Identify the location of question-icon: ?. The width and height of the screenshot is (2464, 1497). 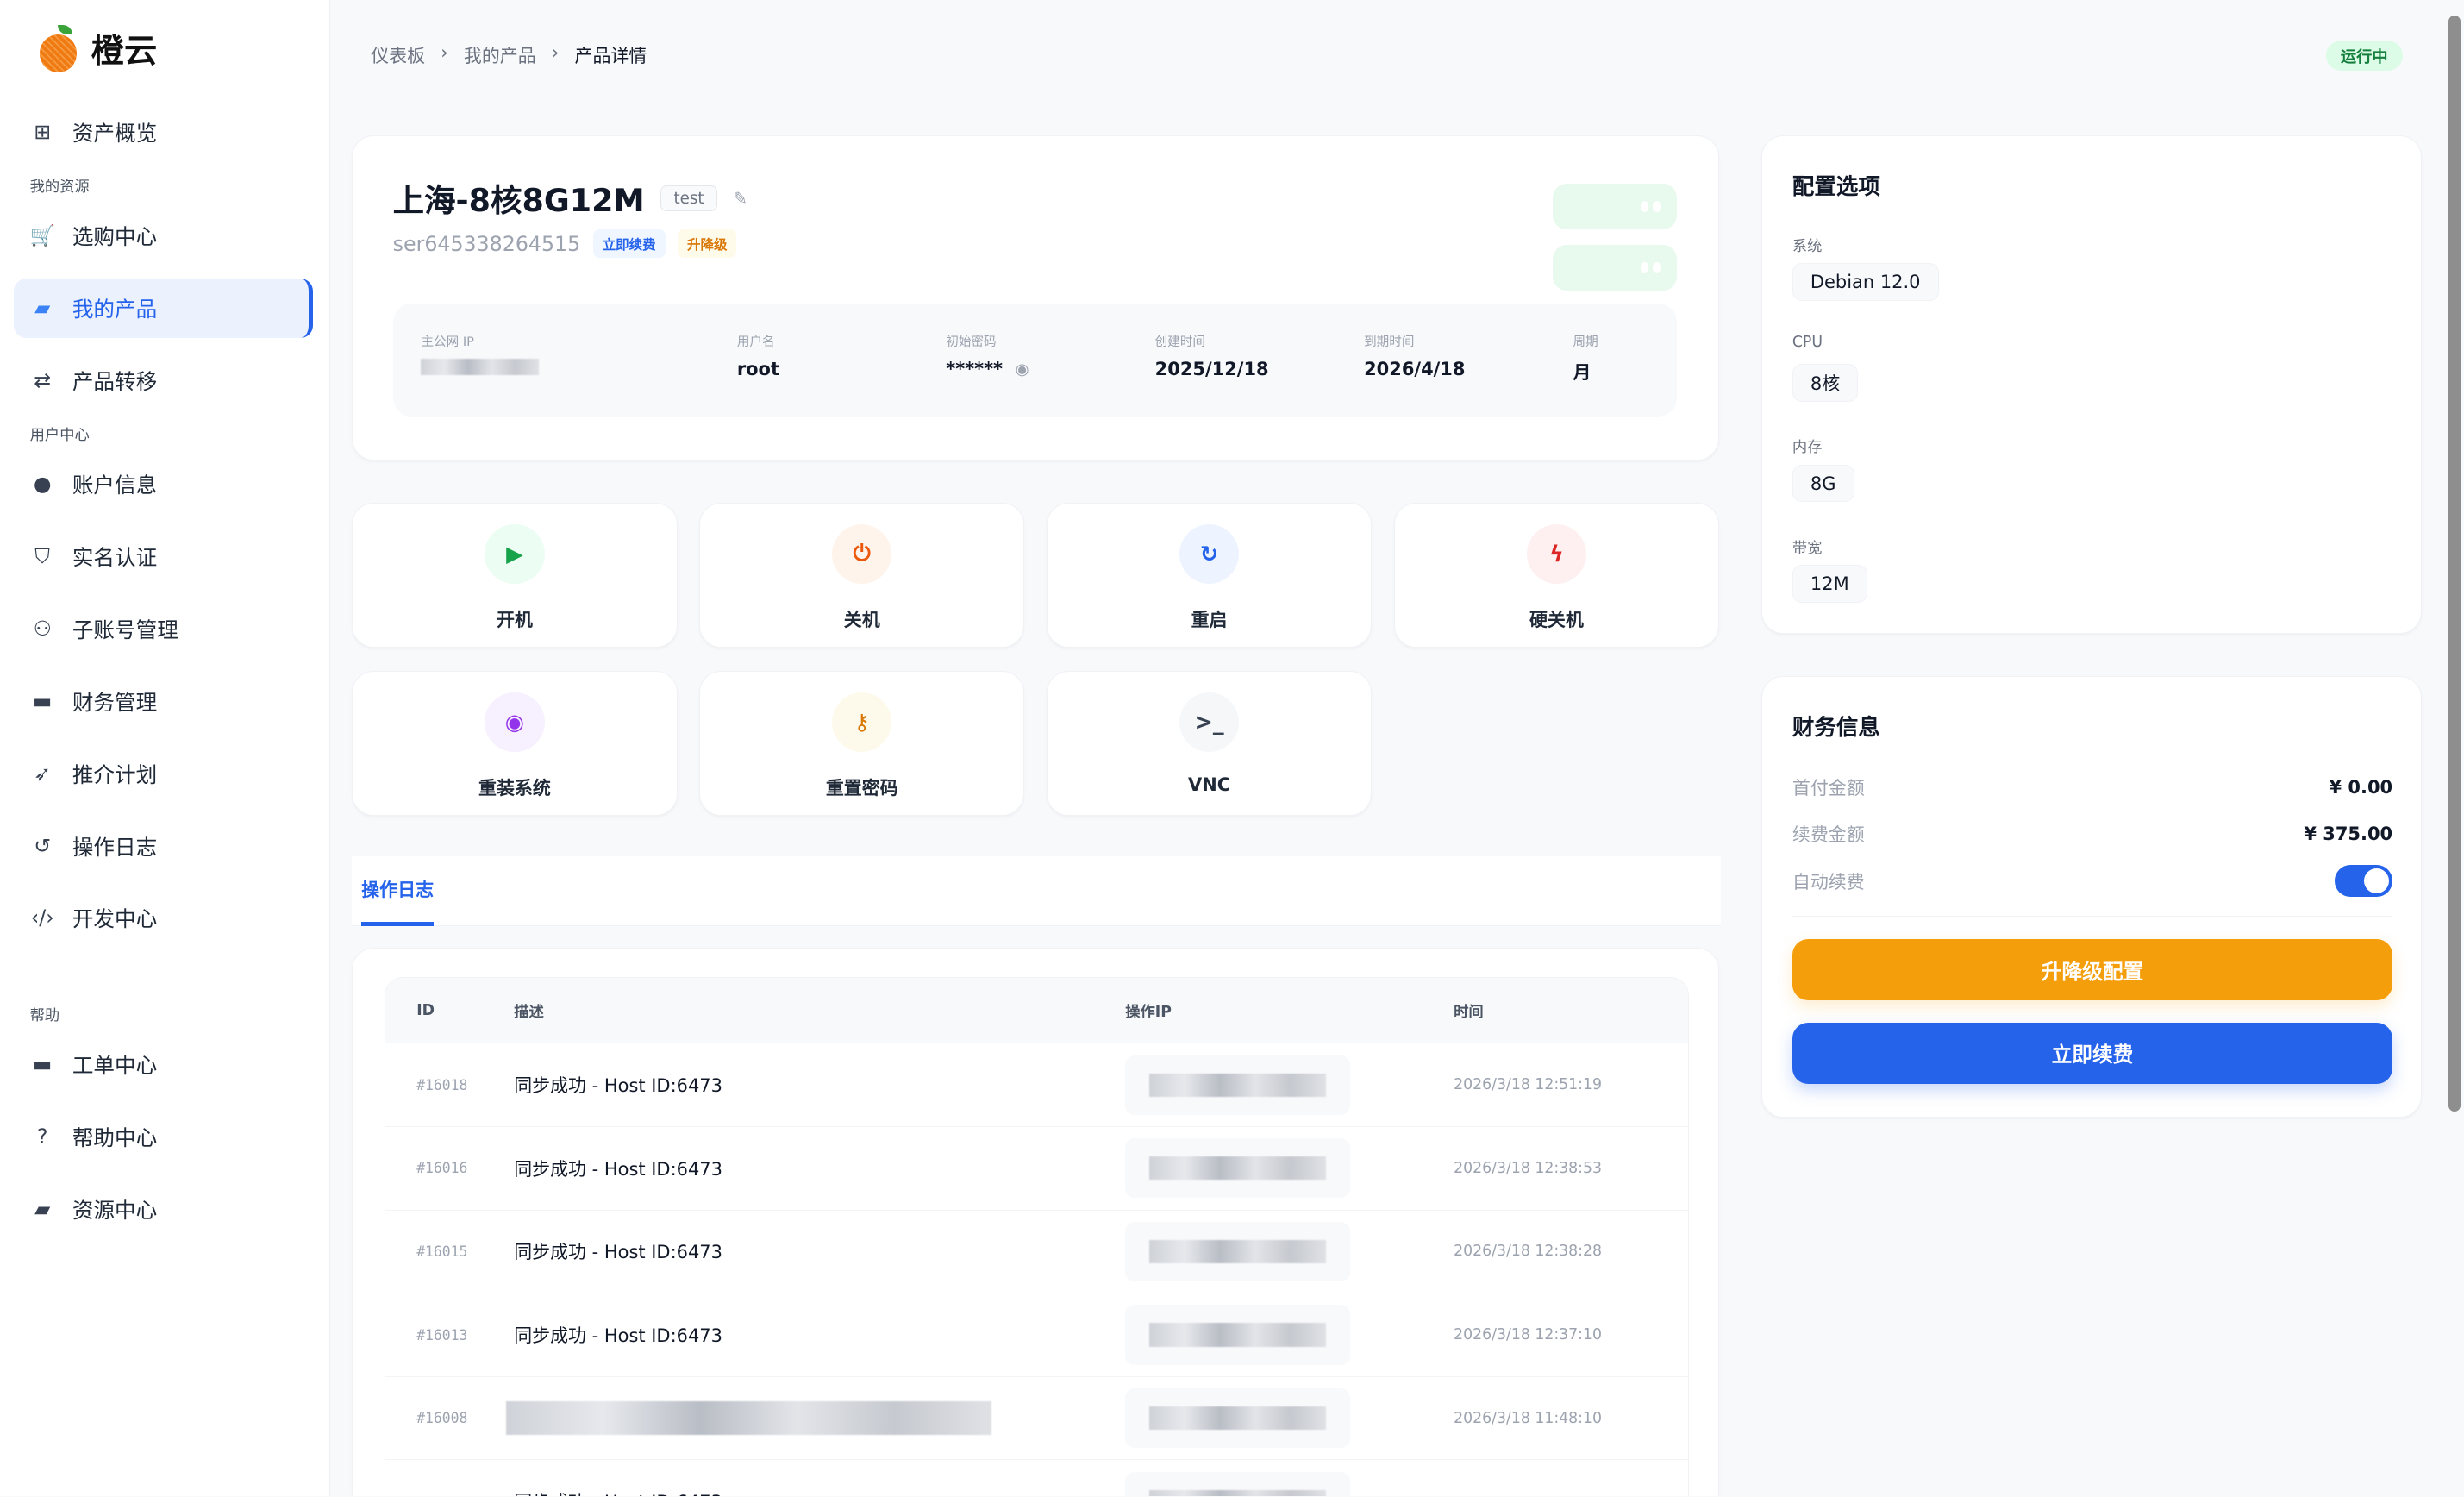
(42, 1136).